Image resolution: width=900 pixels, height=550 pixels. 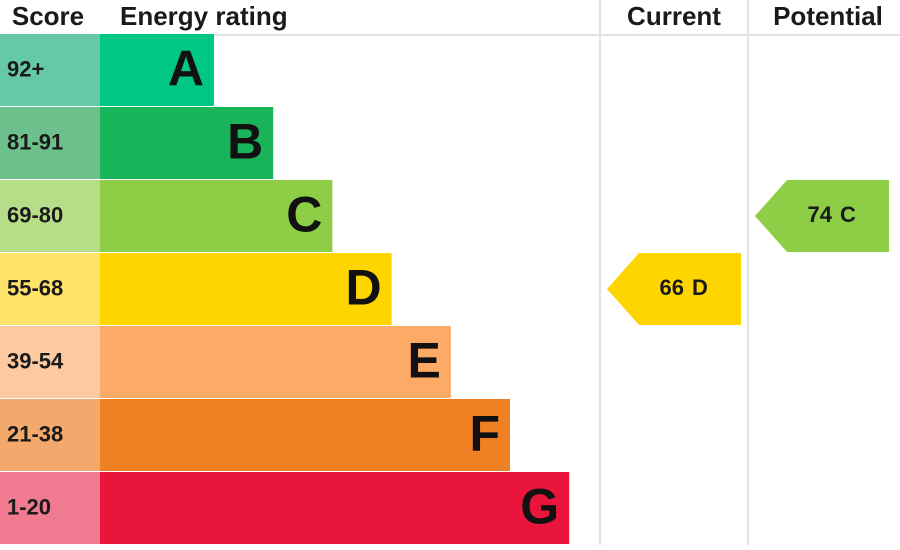 I want to click on potential-score: 74, so click(x=820, y=214).